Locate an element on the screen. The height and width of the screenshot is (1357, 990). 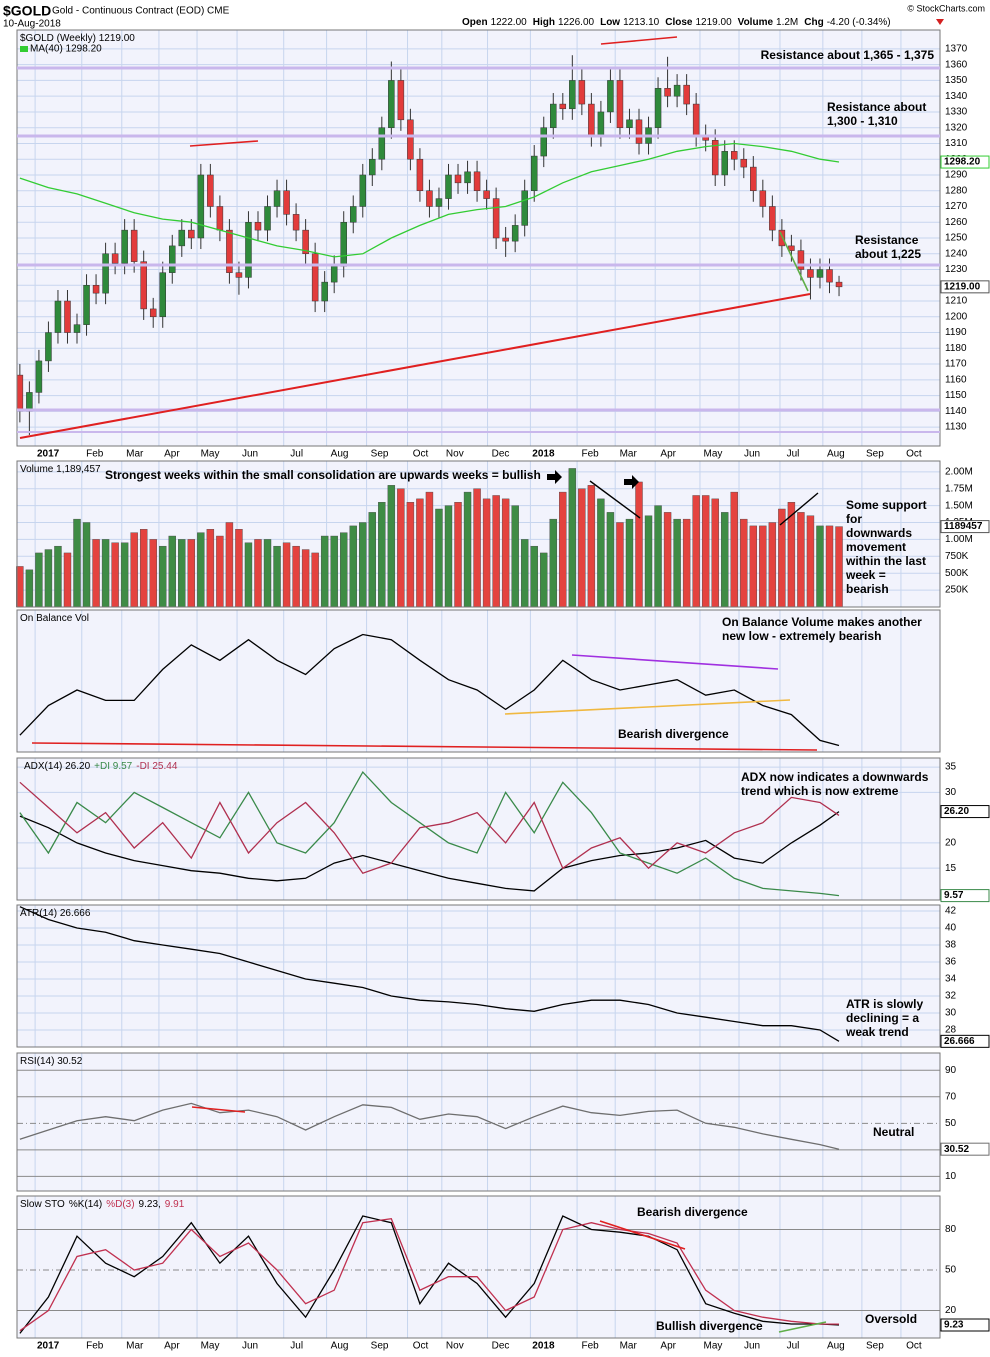
x-tick-label: Jun is located at coordinates (250, 454).